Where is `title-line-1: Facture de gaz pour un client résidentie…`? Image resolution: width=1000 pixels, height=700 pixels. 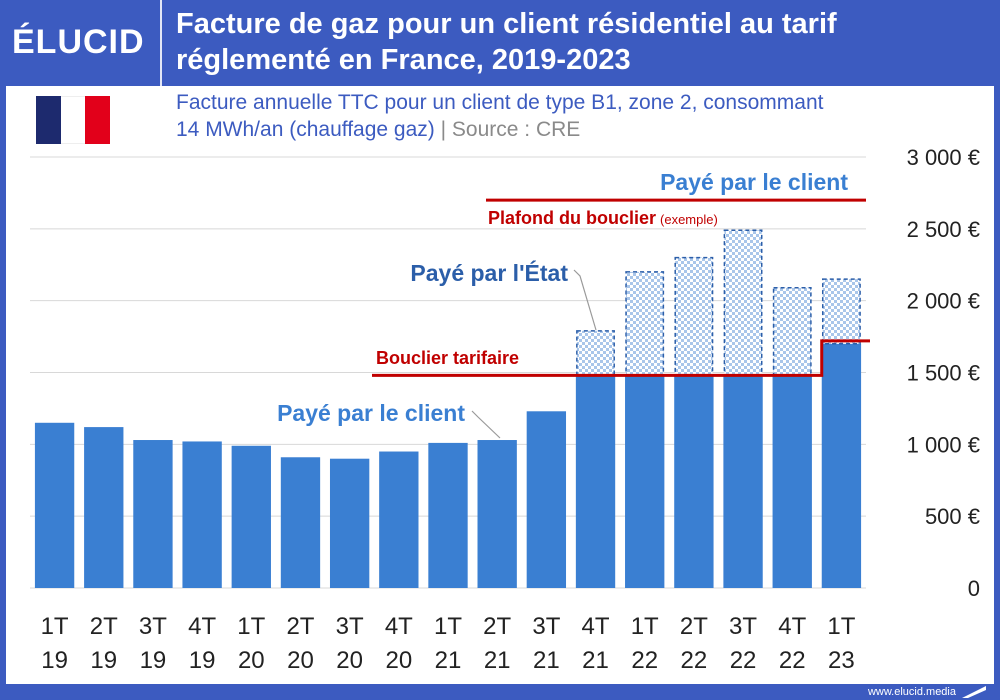
title-line-1: Facture de gaz pour un client résidentie… is located at coordinates (506, 24).